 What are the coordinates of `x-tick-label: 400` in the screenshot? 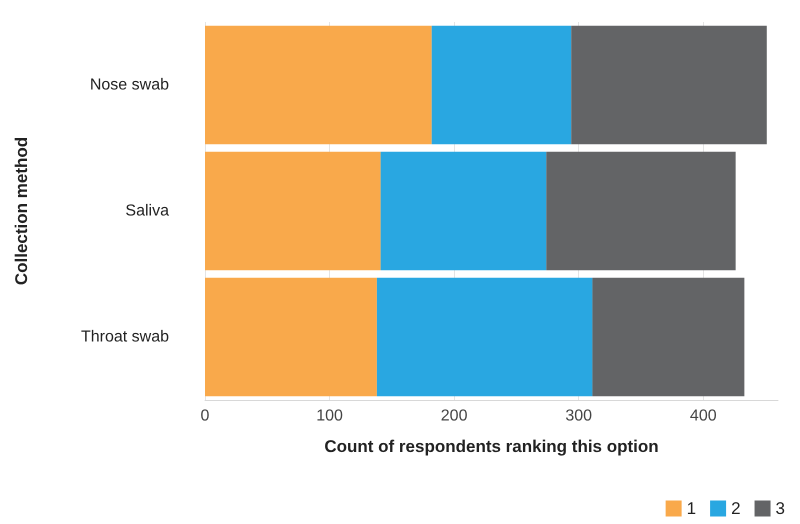 It's located at (703, 416).